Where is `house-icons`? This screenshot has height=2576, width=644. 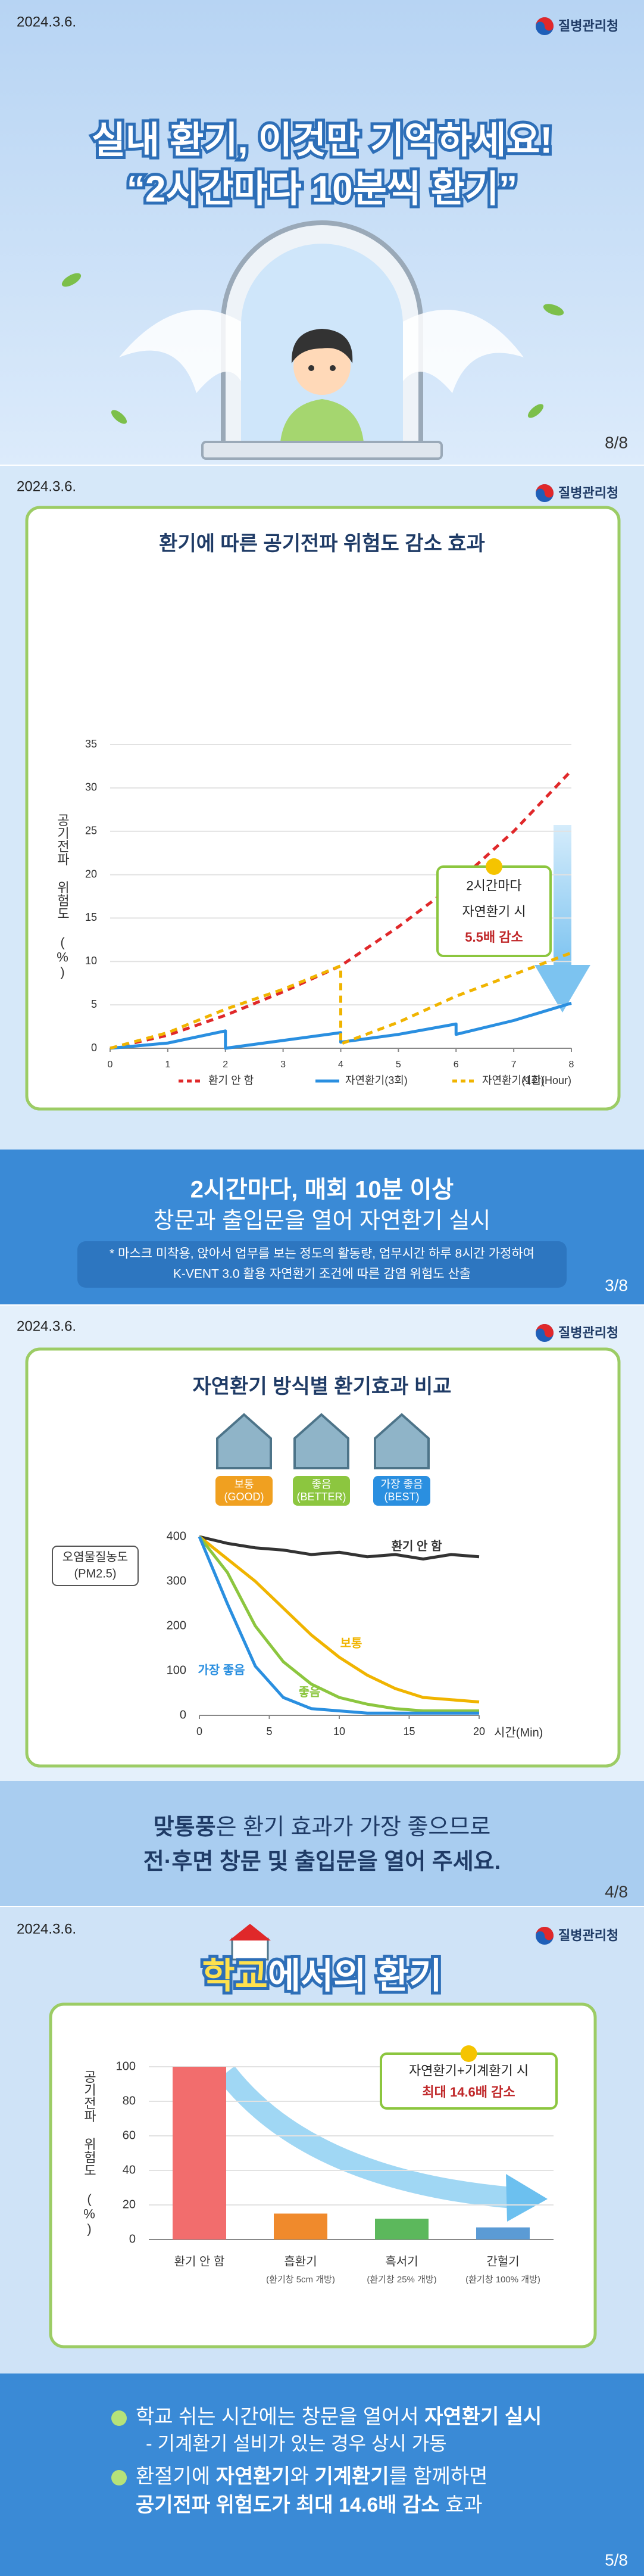
house-icons is located at coordinates (323, 1441).